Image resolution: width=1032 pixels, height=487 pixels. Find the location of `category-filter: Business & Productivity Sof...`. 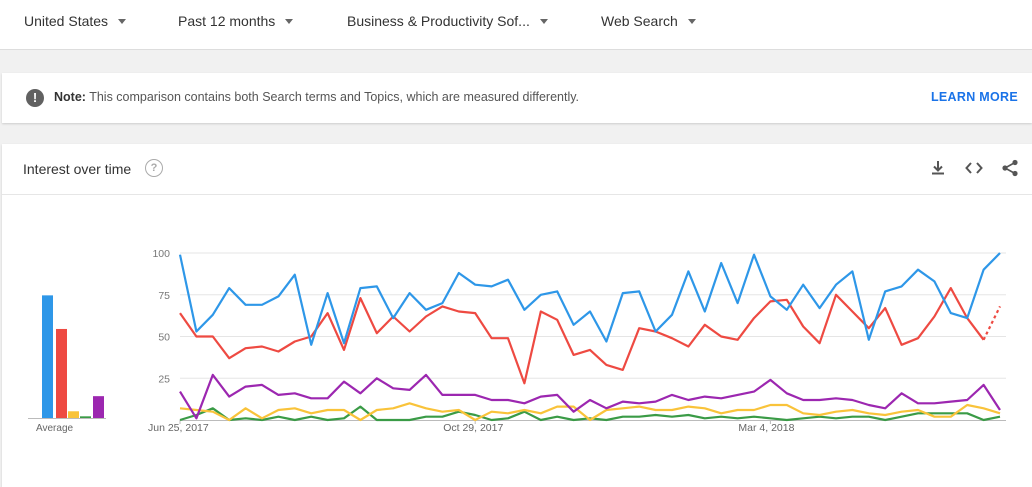

category-filter: Business & Productivity Sof... is located at coordinates (447, 21).